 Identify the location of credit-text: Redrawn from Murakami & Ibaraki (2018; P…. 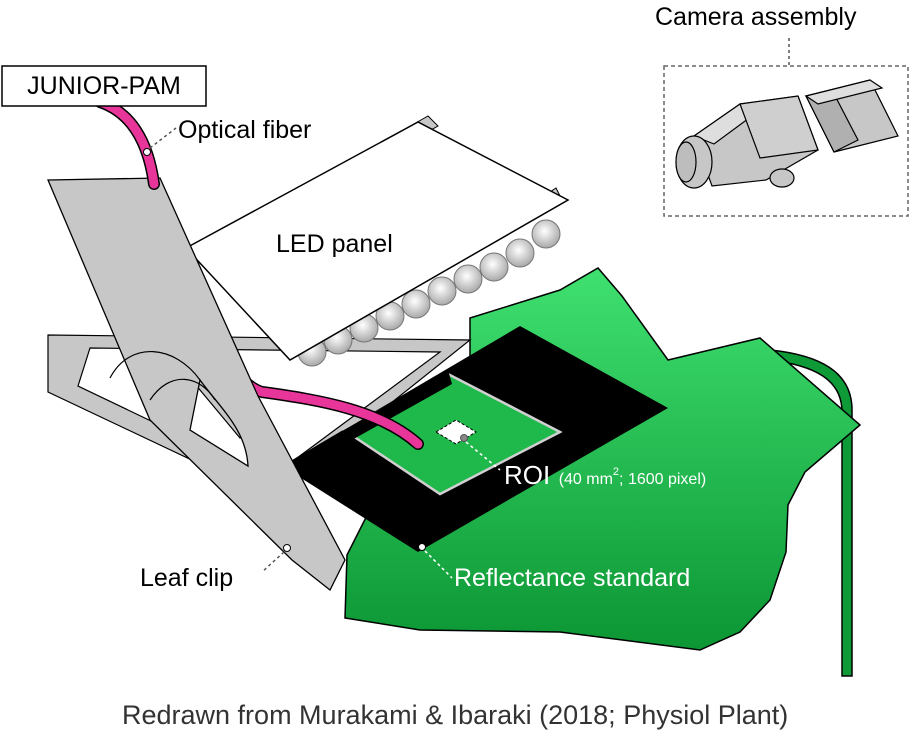
(455, 715).